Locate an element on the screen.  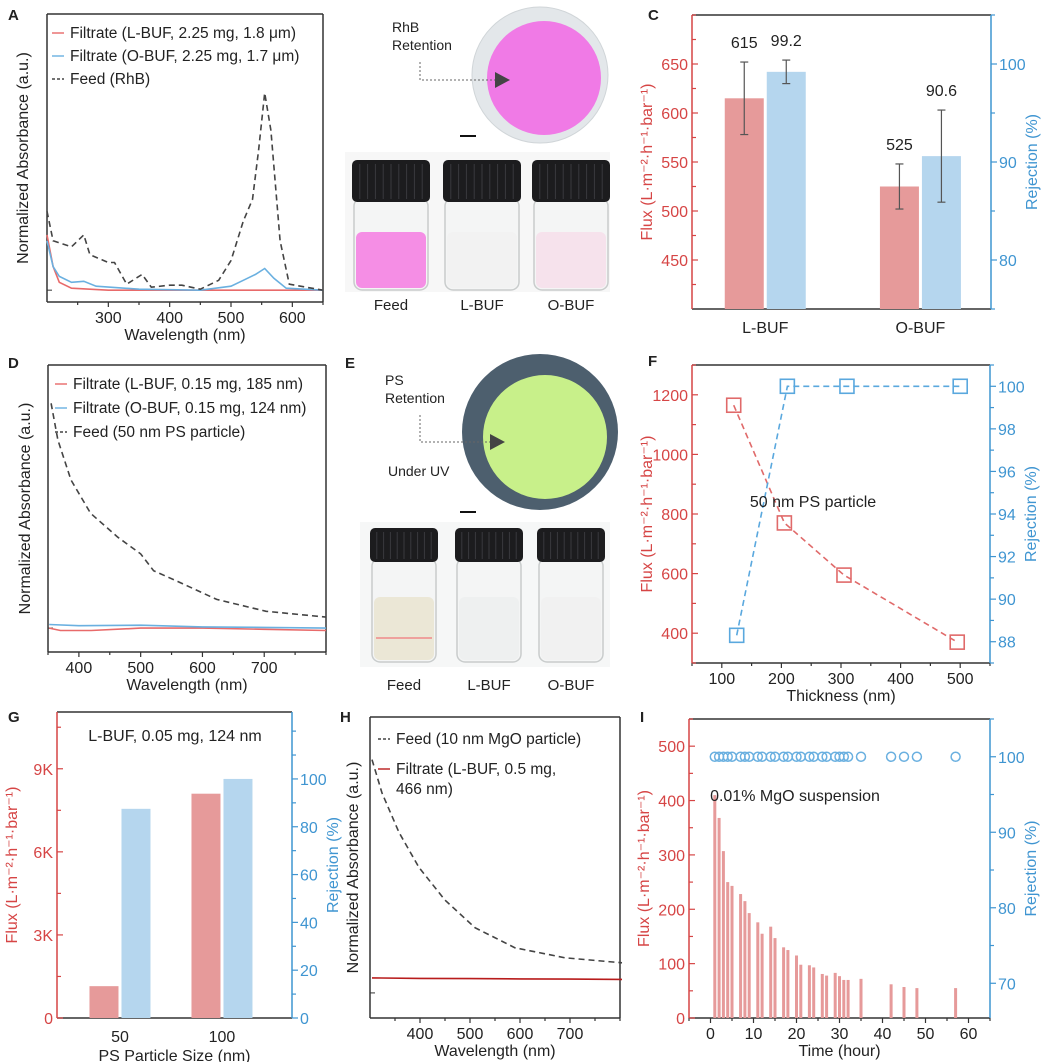
x-axis-label: Time (hour) is located at coordinates (839, 1051).